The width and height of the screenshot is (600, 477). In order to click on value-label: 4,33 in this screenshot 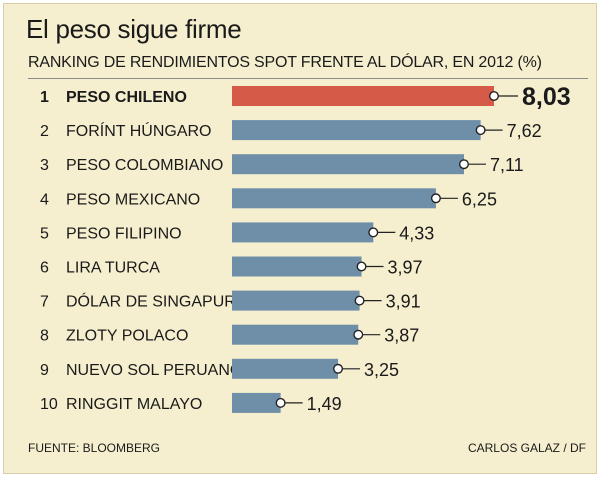, I will do `click(416, 233)`.